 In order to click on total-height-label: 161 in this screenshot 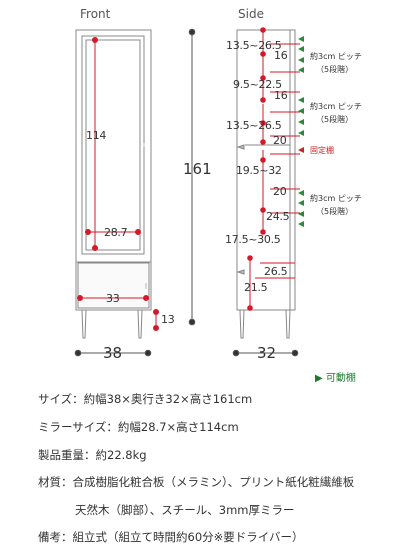, I will do `click(197, 169)`.